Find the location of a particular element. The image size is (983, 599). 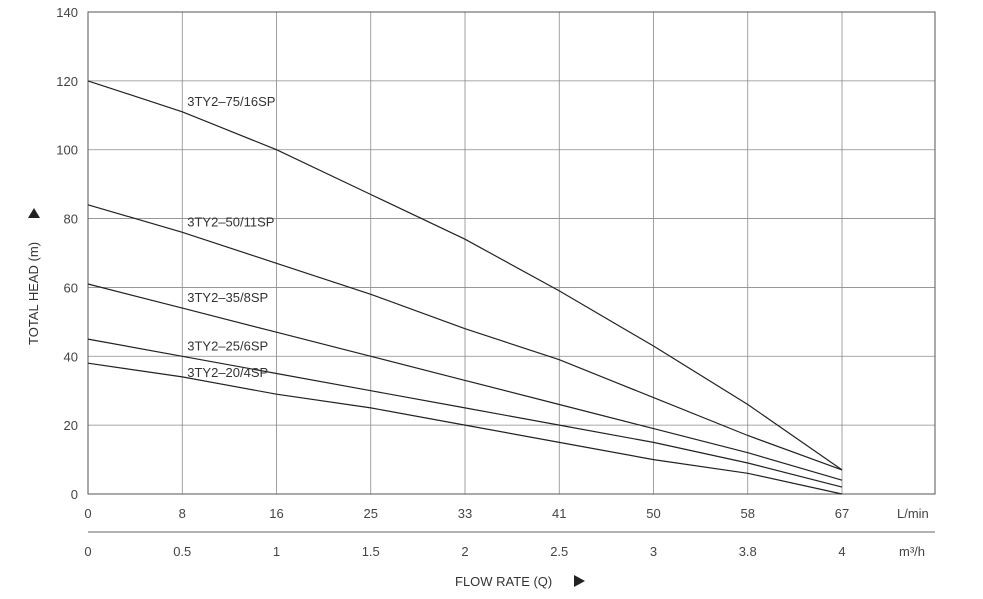

x-tick-label-m3h: 2.5 is located at coordinates (559, 551).